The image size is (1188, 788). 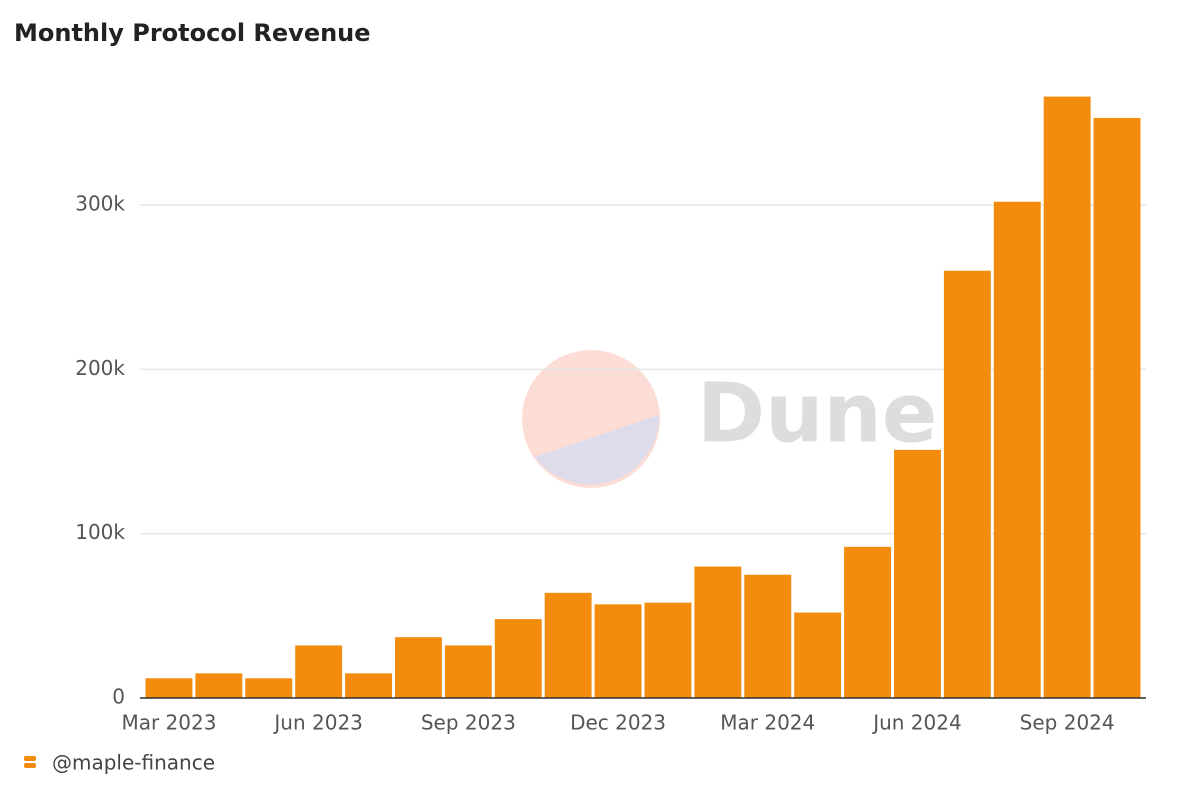 What do you see at coordinates (597, 450) in the screenshot?
I see `watermark-logo-lower` at bounding box center [597, 450].